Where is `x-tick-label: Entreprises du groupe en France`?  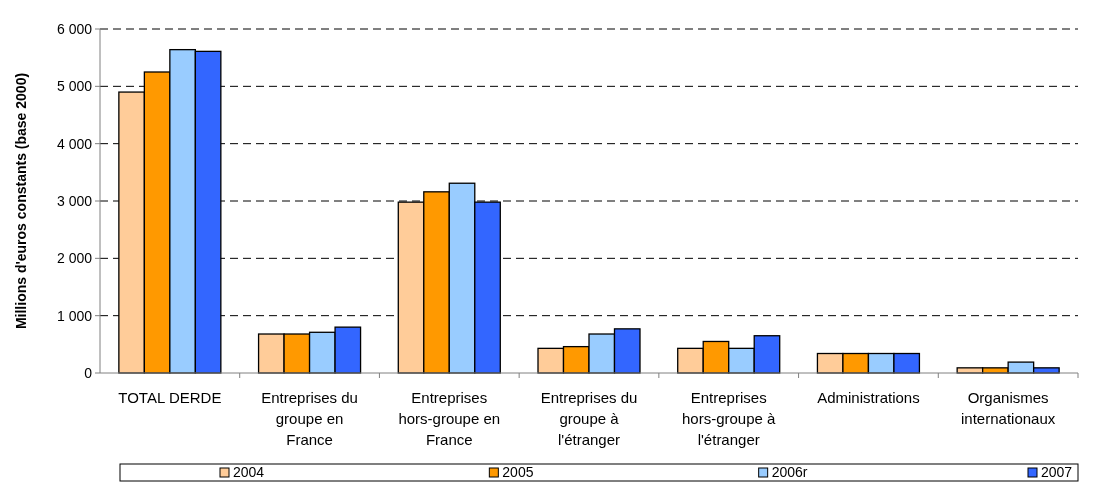
x-tick-label: Entreprises du groupe en France is located at coordinates (309, 418).